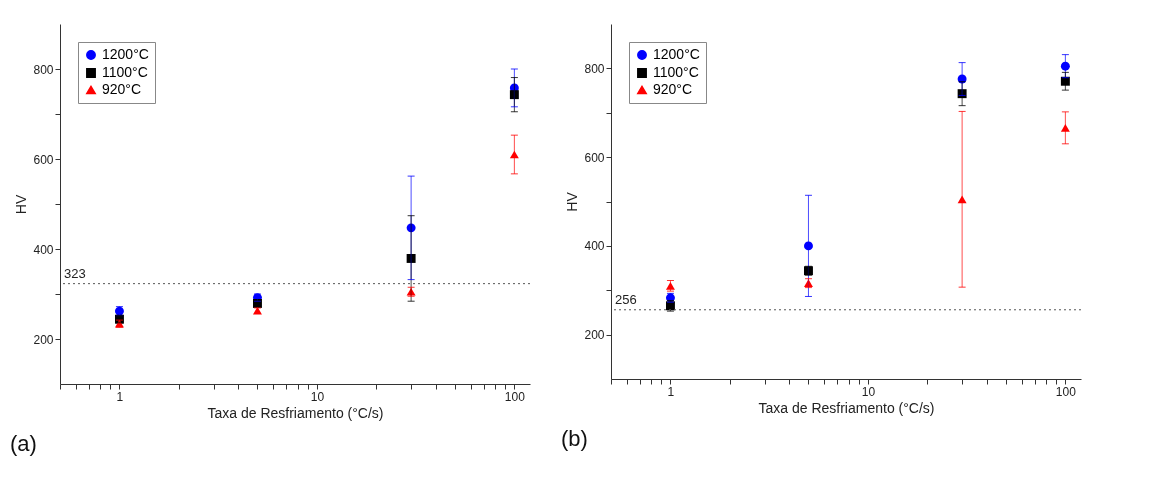  What do you see at coordinates (75, 273) in the screenshot?
I see `ref-line-label: 323` at bounding box center [75, 273].